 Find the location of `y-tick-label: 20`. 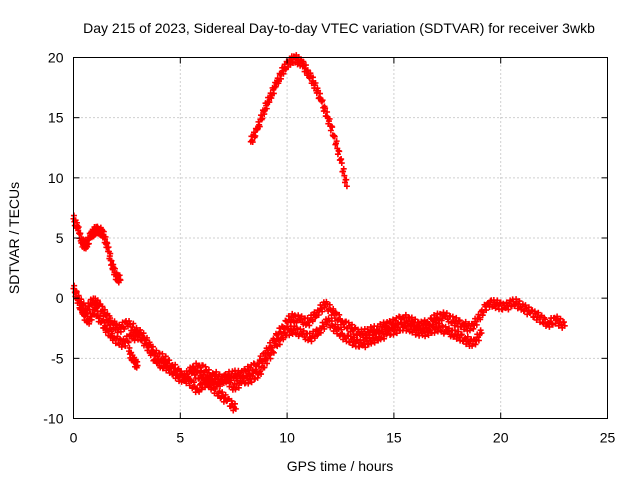

y-tick-label: 20 is located at coordinates (56, 58).